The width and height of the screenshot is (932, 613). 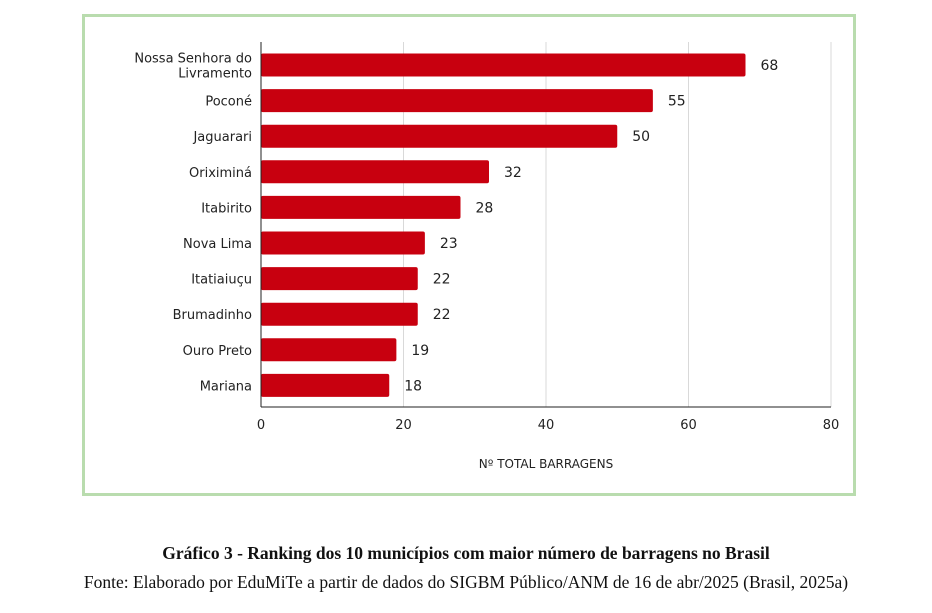 What do you see at coordinates (193, 59) in the screenshot?
I see `category-label: Nossa Senhora do` at bounding box center [193, 59].